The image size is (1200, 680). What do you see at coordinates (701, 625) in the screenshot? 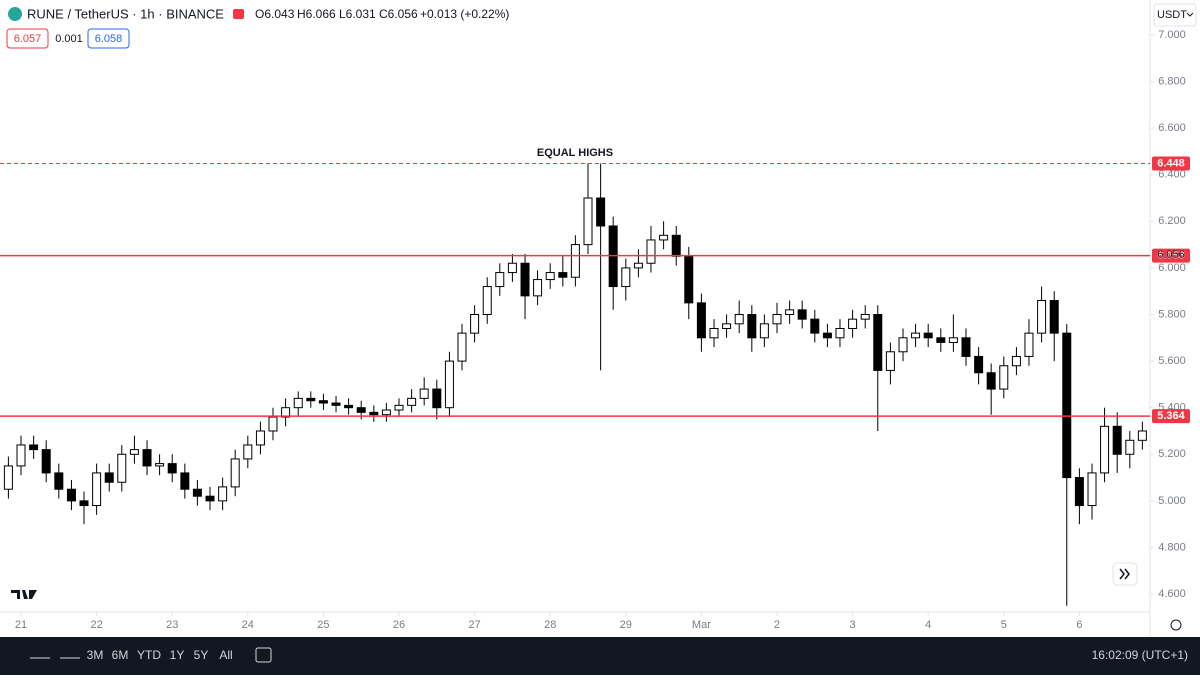
I see `x-tick-label: Mar` at bounding box center [701, 625].